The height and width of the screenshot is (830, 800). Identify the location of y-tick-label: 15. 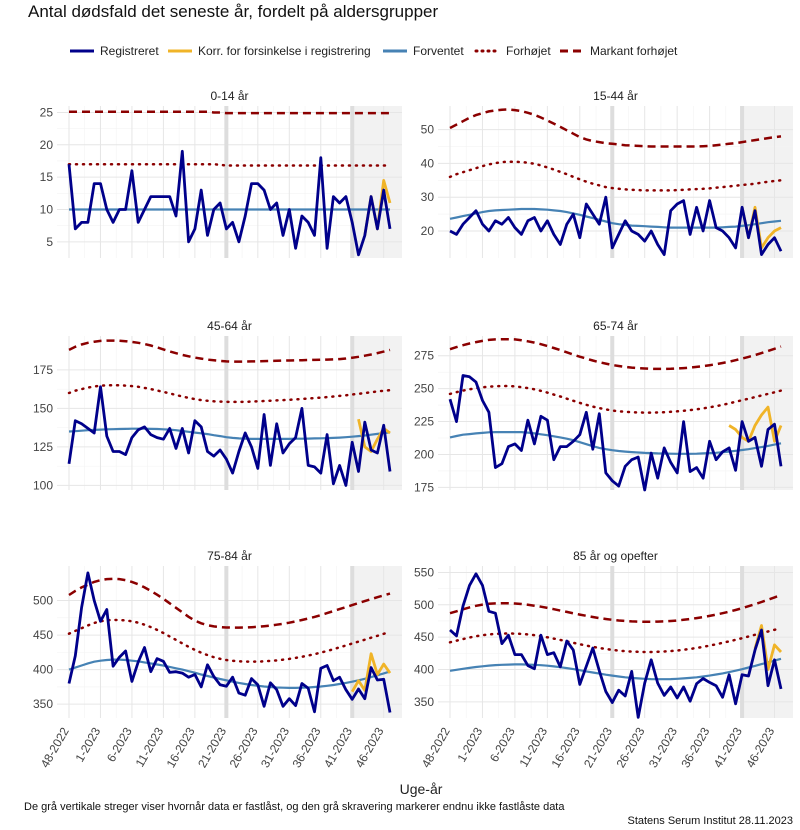
(47, 177).